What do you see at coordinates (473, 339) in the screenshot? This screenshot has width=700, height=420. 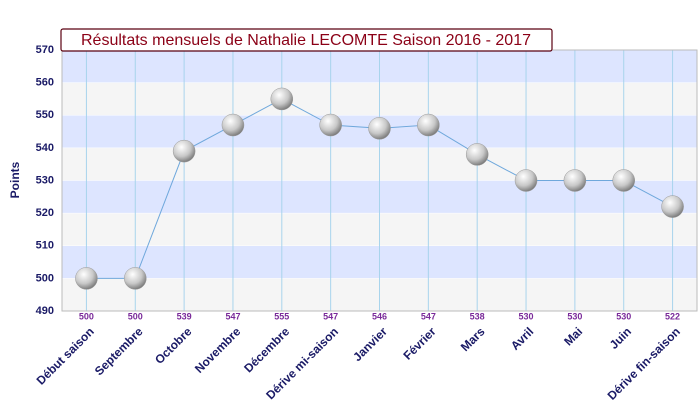 I see `x-tick-label: Mars` at bounding box center [473, 339].